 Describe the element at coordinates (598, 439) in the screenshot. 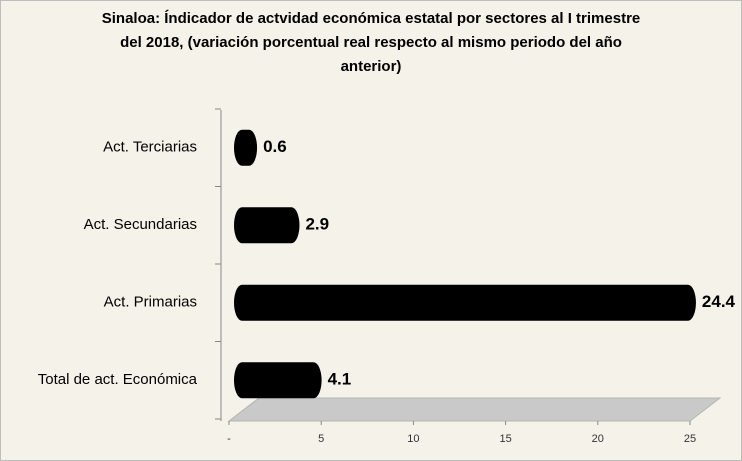

I see `x-tick-label: 20` at that location.